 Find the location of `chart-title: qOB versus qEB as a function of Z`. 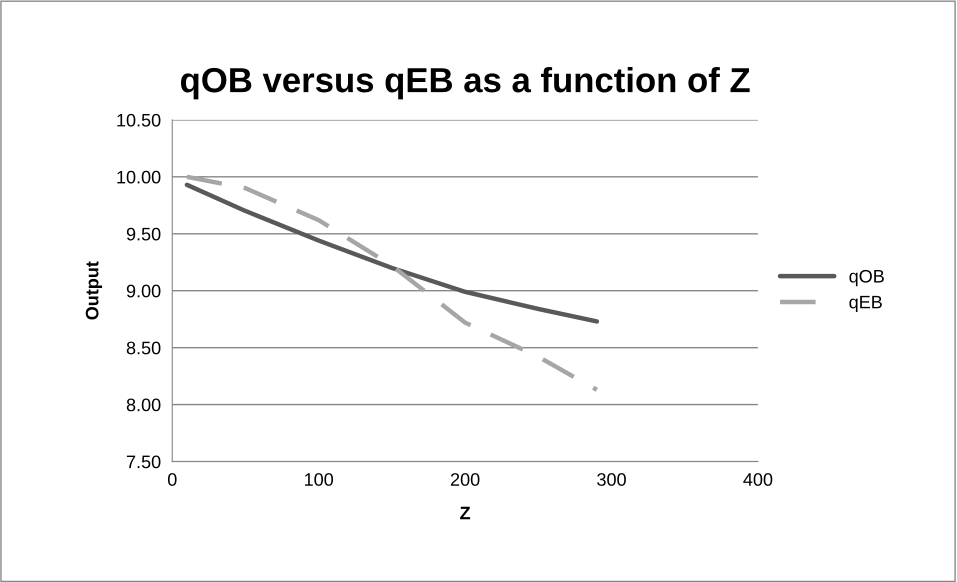

chart-title: qOB versus qEB as a function of Z is located at coordinates (465, 83).